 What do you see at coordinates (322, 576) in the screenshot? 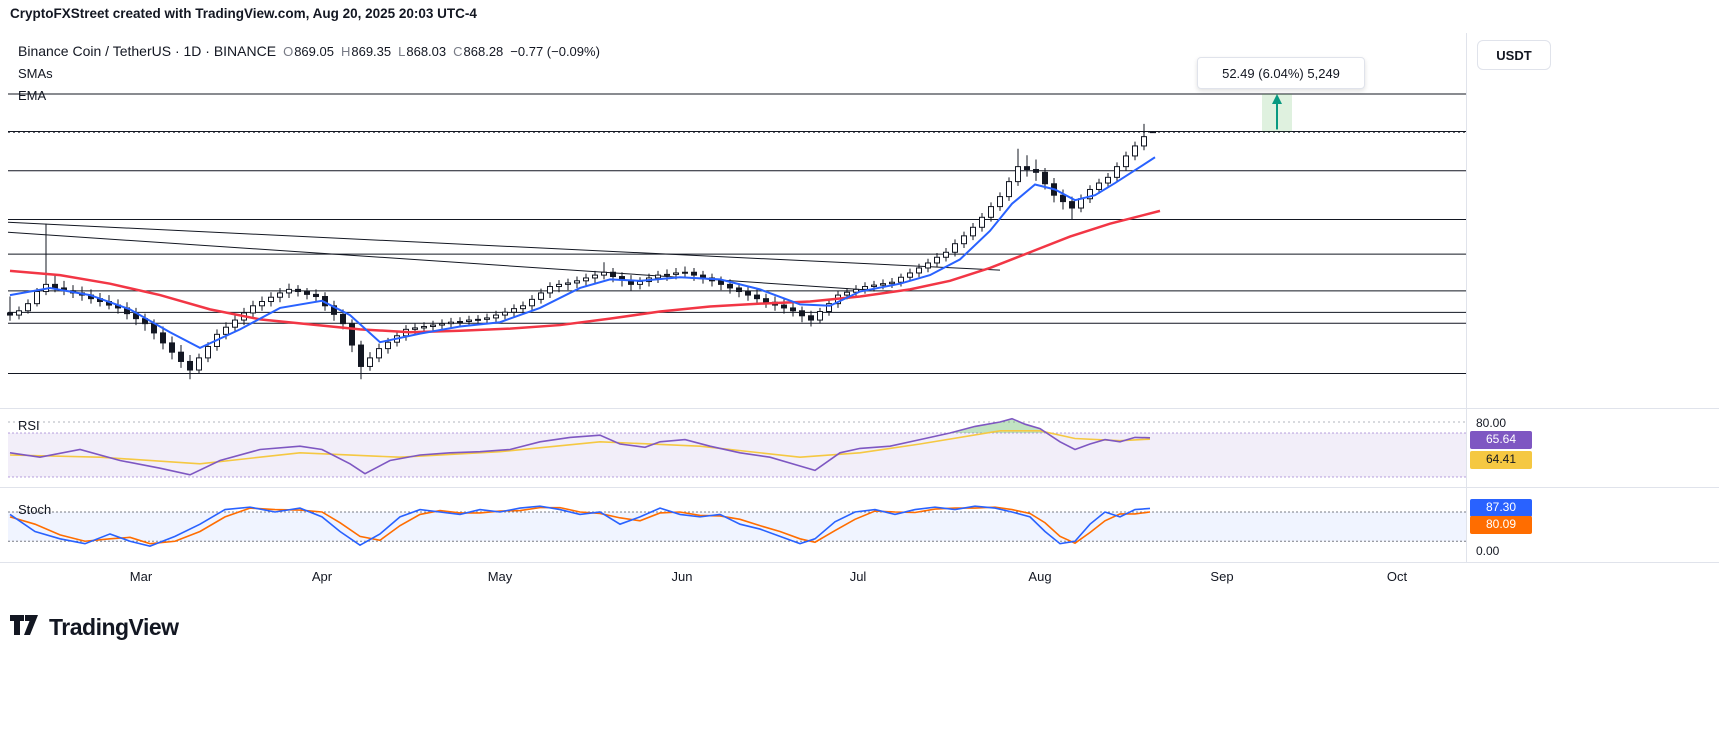
I see `time-axis-label: Apr` at bounding box center [322, 576].